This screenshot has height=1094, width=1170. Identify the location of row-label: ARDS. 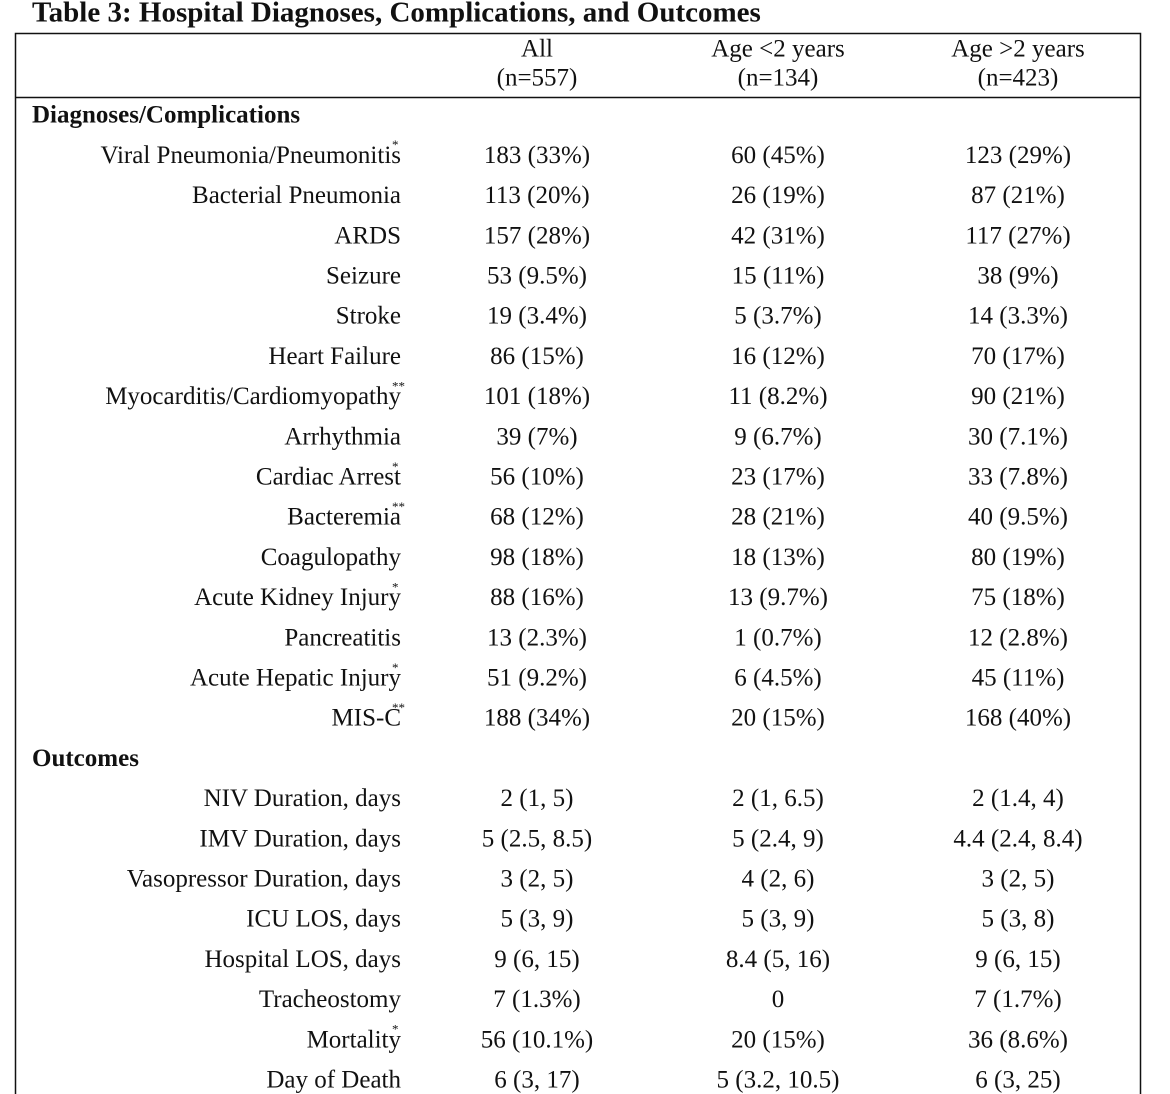
(367, 235).